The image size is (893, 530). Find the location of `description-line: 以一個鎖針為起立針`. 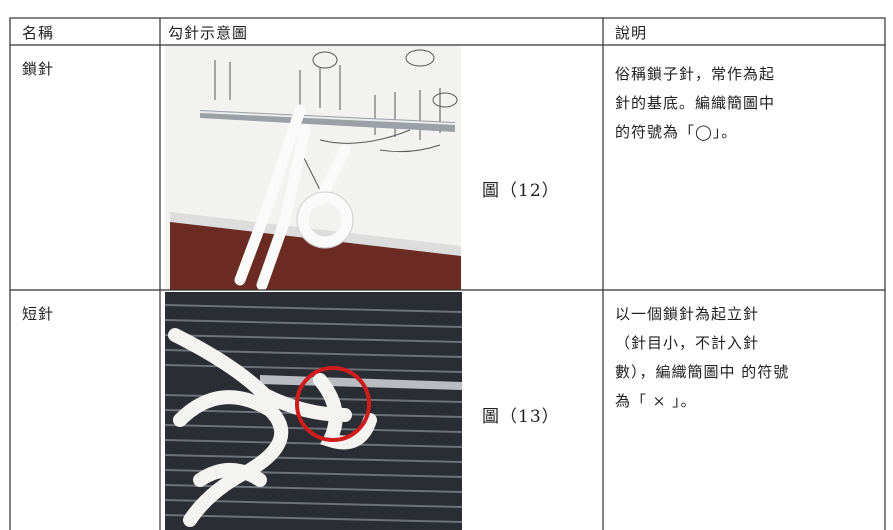

description-line: 以一個鎖針為起立針 is located at coordinates (687, 314).